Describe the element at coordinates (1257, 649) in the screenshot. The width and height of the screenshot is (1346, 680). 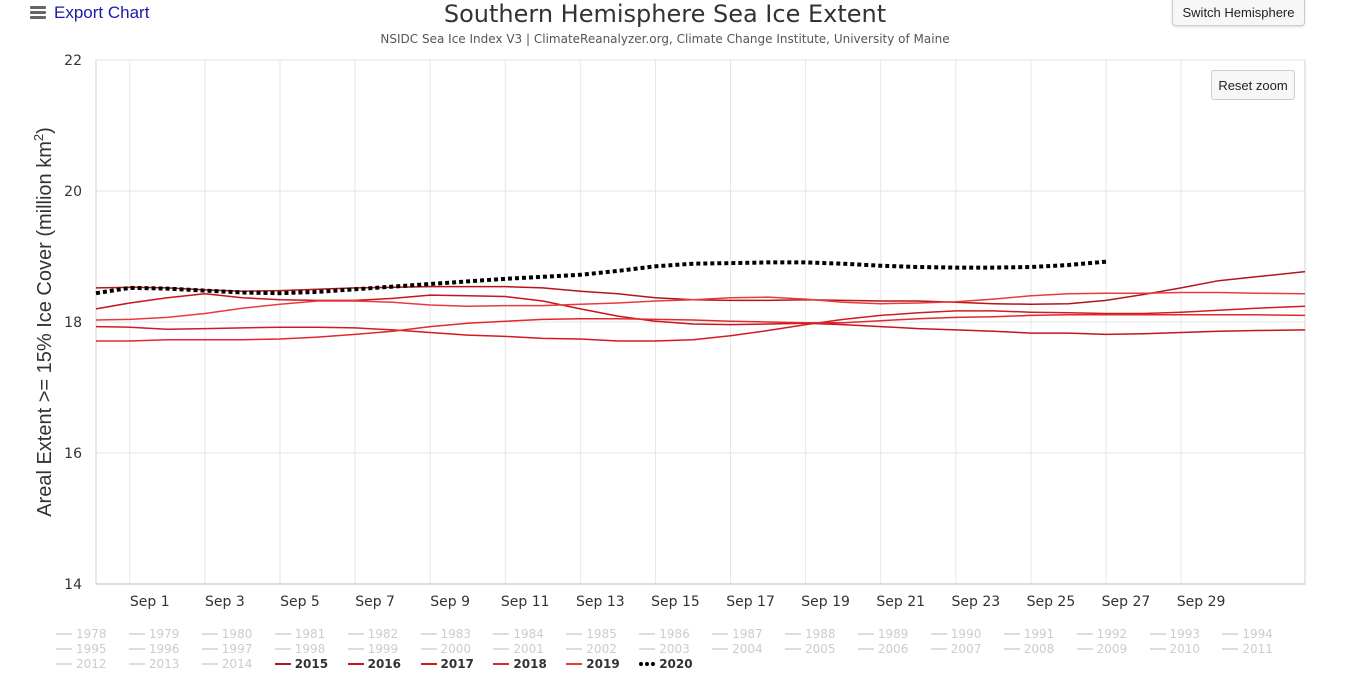
I see `legend-label: 2011` at that location.